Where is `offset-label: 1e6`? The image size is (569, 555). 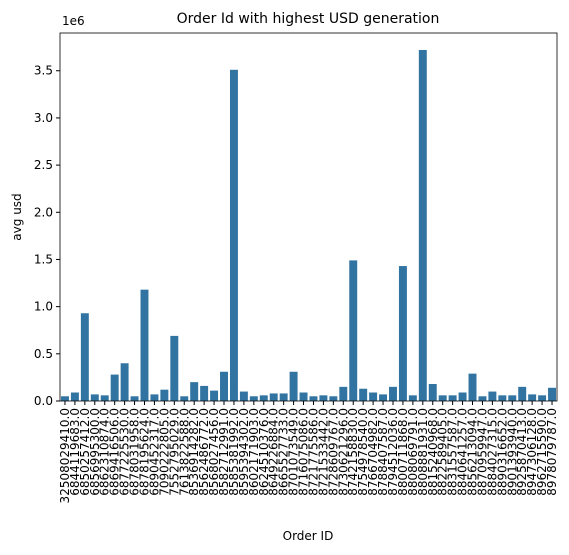 offset-label: 1e6 is located at coordinates (73, 21).